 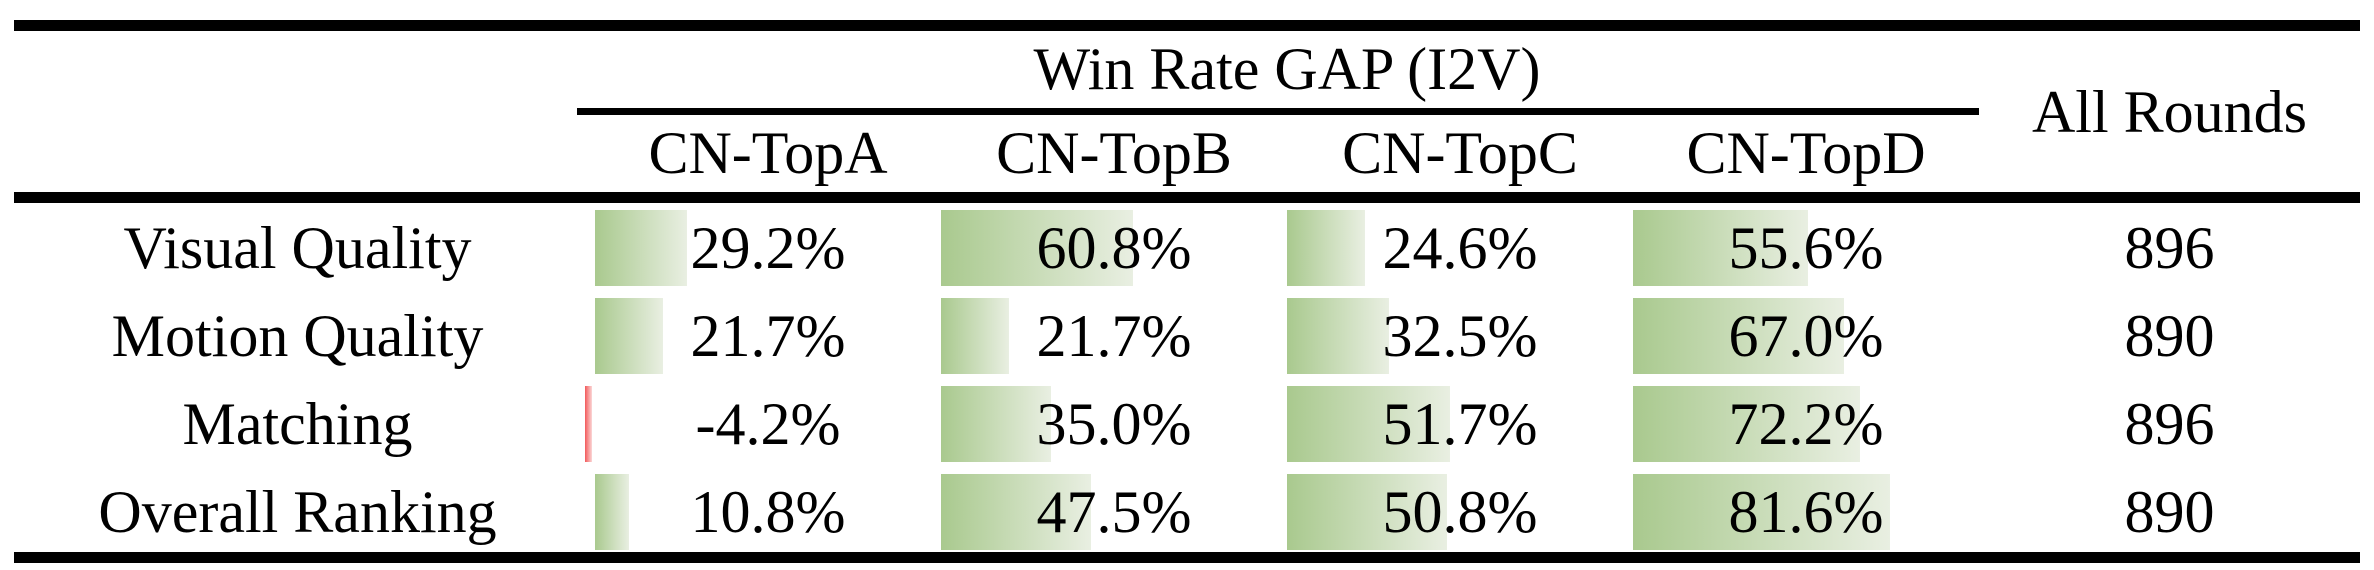 I want to click on table-rule-bottom, so click(x=1187, y=557).